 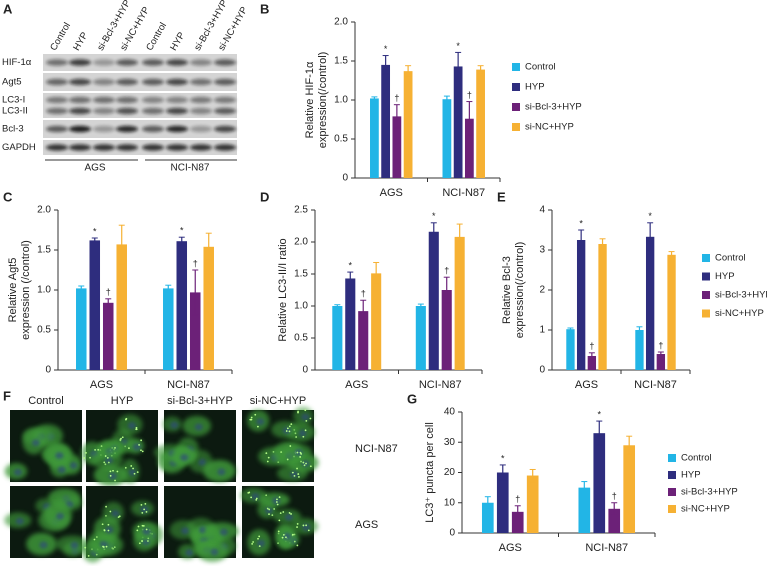 What do you see at coordinates (60, 37) in the screenshot?
I see `lane-label: Control` at bounding box center [60, 37].